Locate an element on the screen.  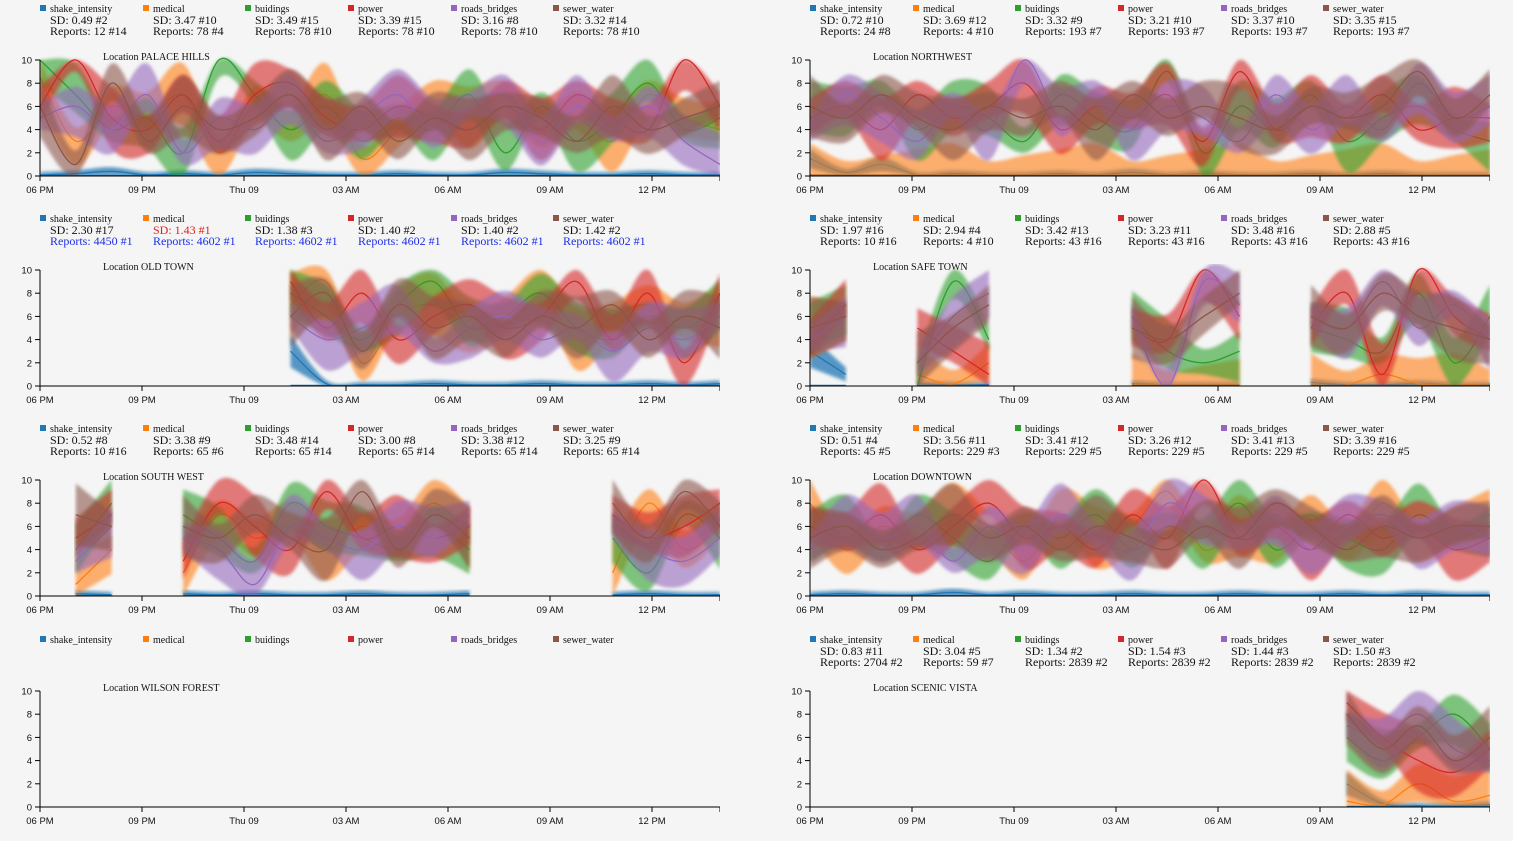
legend-item-sewer_water: sewer_water SD: 1.42 #2 Reports: 4602 #1 is located at coordinates (599, 230).